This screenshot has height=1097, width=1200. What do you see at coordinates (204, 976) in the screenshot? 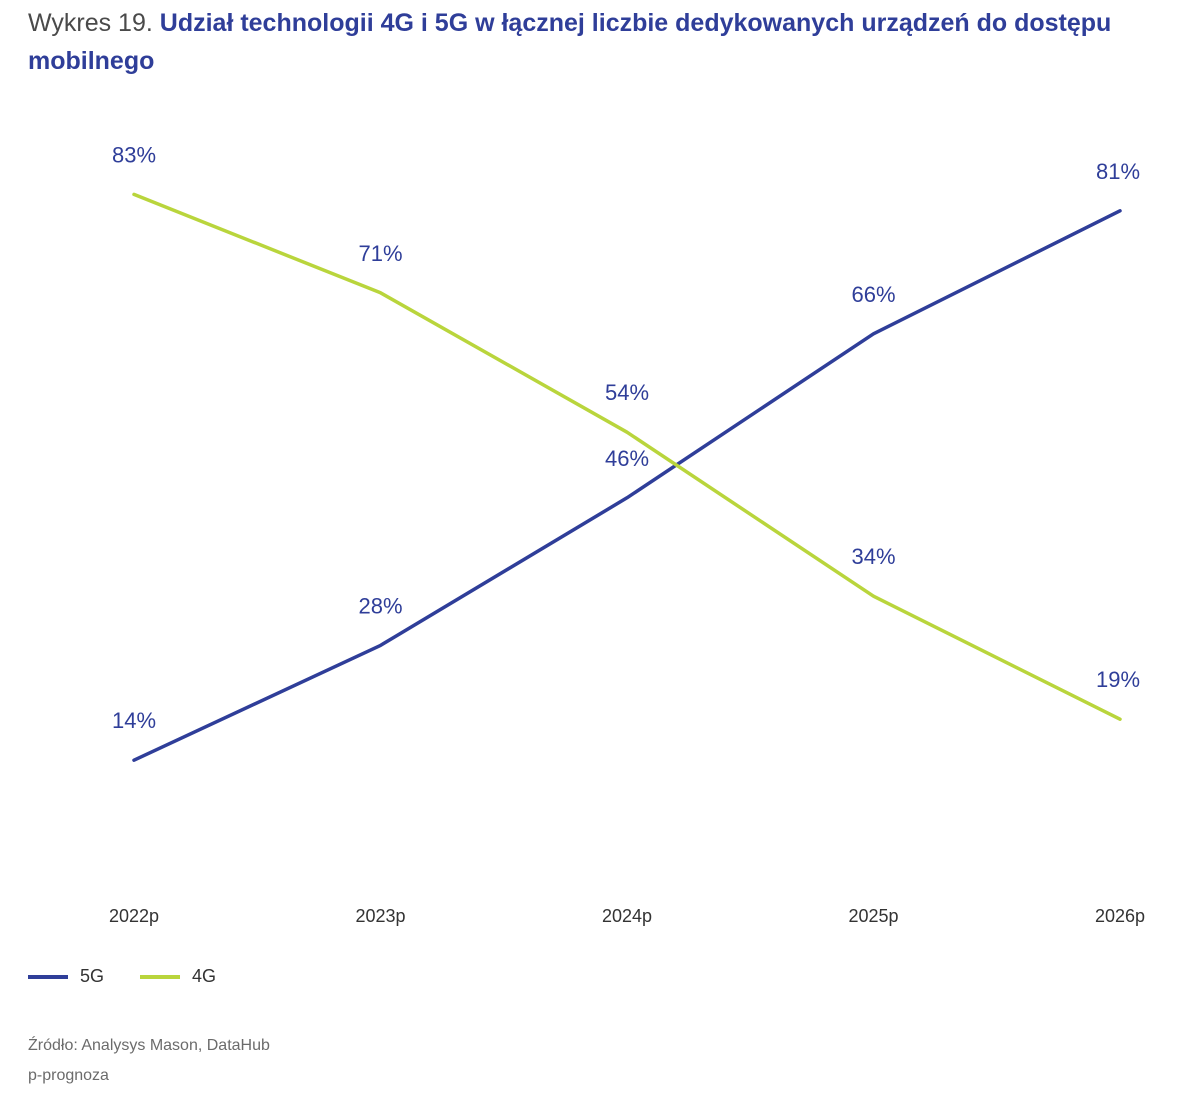
I see `legend-label-4g: 4G` at bounding box center [204, 976].